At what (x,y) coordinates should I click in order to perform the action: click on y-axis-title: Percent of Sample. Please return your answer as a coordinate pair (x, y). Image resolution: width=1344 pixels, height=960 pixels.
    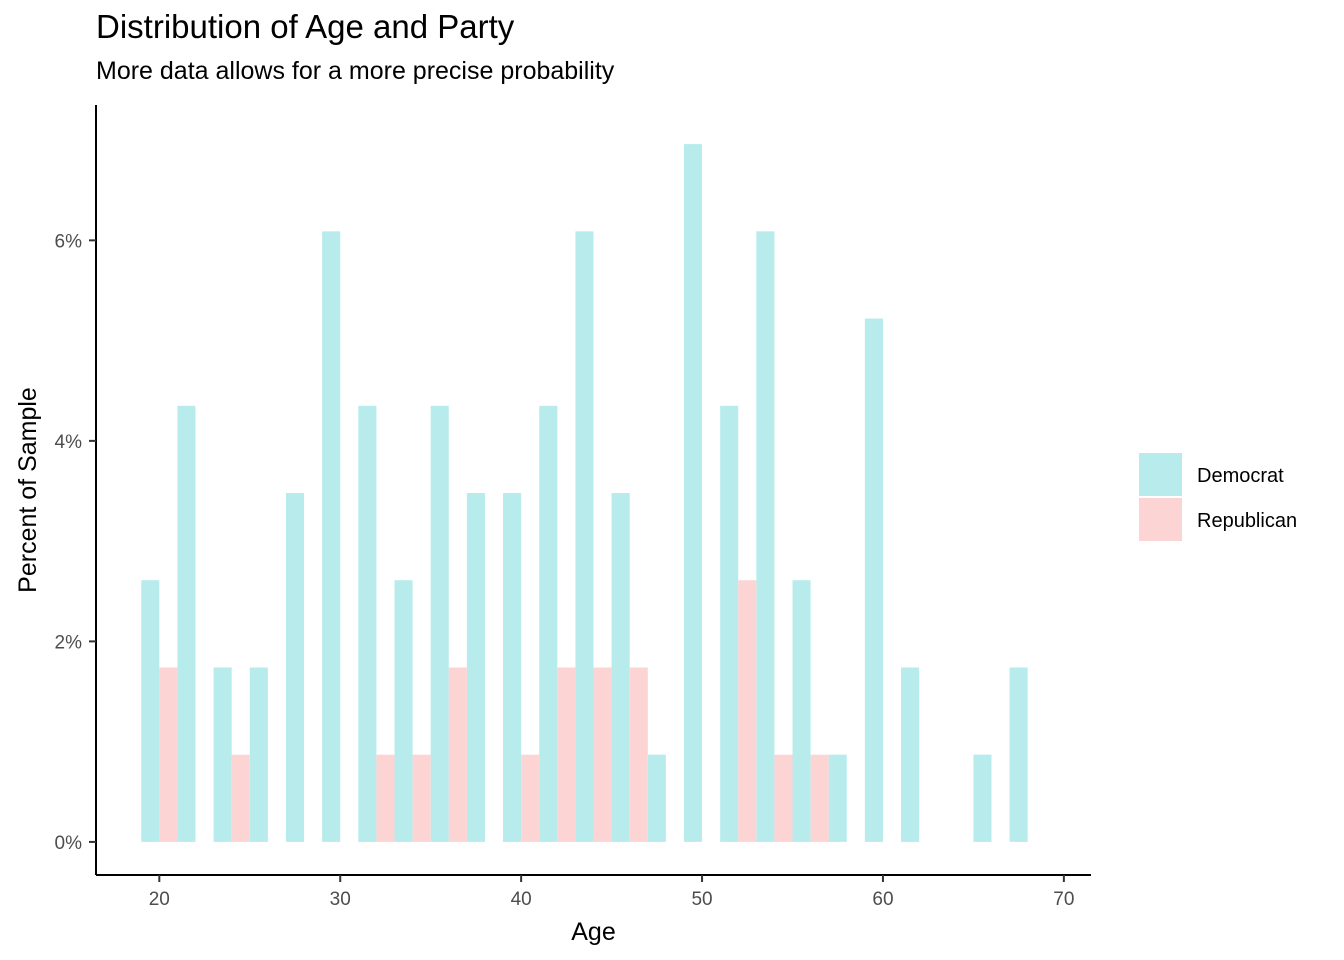
    Looking at the image, I should click on (28, 490).